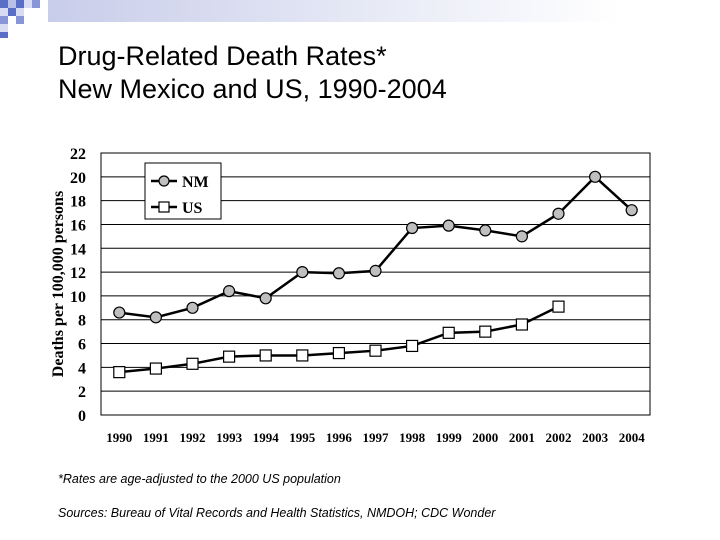 The height and width of the screenshot is (540, 720). What do you see at coordinates (82, 321) in the screenshot?
I see `y-tick-label-8: 8` at bounding box center [82, 321].